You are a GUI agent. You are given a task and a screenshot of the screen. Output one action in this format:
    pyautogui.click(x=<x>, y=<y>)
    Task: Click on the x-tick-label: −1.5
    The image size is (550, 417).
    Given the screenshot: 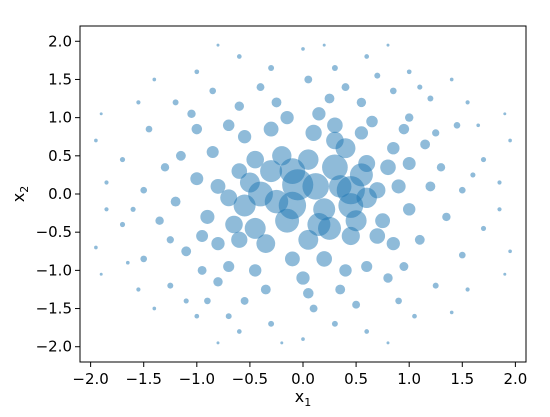 What is the action you would take?
    pyautogui.click(x=143, y=379)
    